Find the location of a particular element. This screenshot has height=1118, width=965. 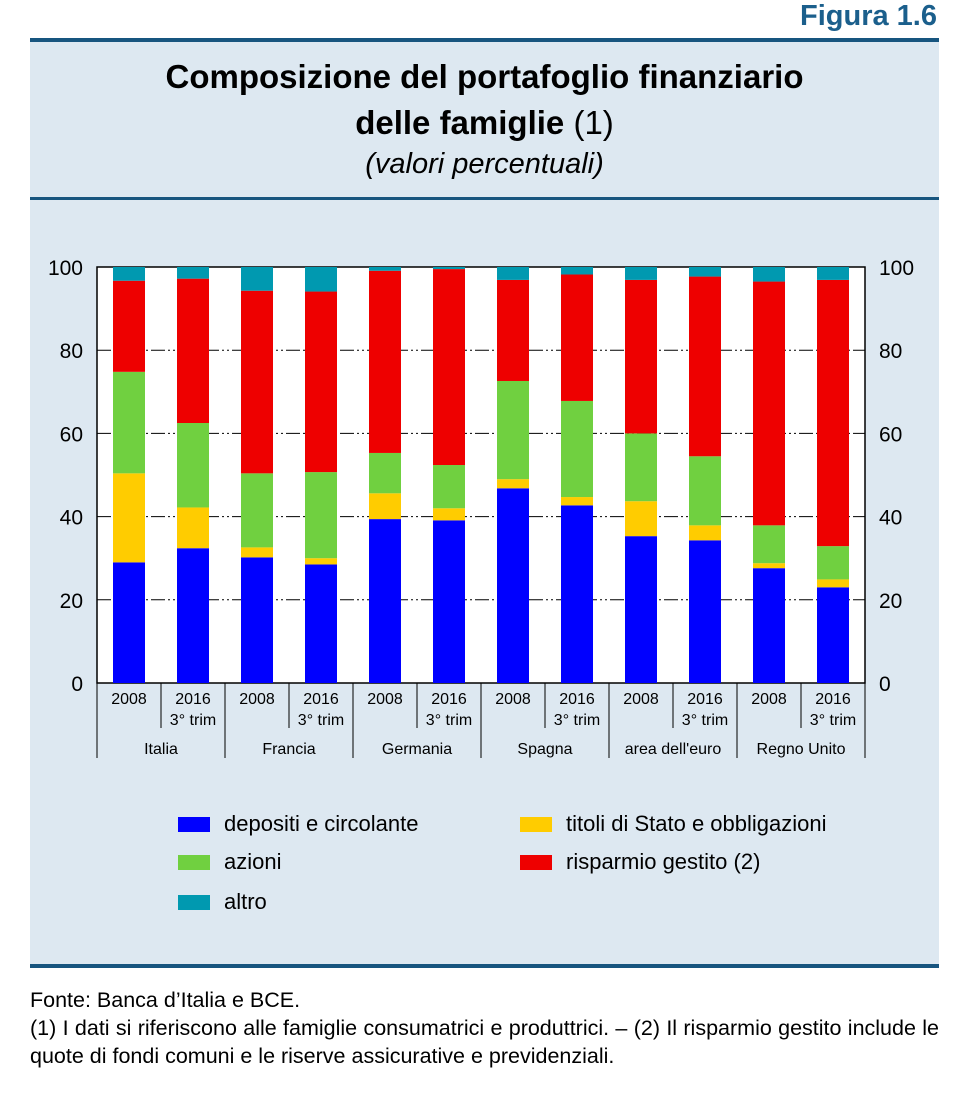

legend-item: azioni is located at coordinates (229, 862).